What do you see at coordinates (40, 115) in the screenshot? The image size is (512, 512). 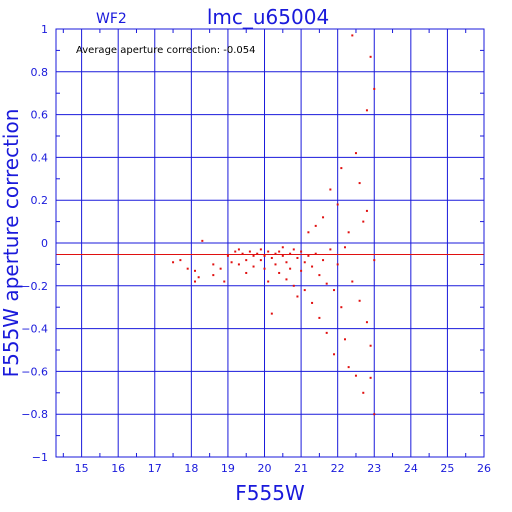 I see `y-tick-label: 0.6` at bounding box center [40, 115].